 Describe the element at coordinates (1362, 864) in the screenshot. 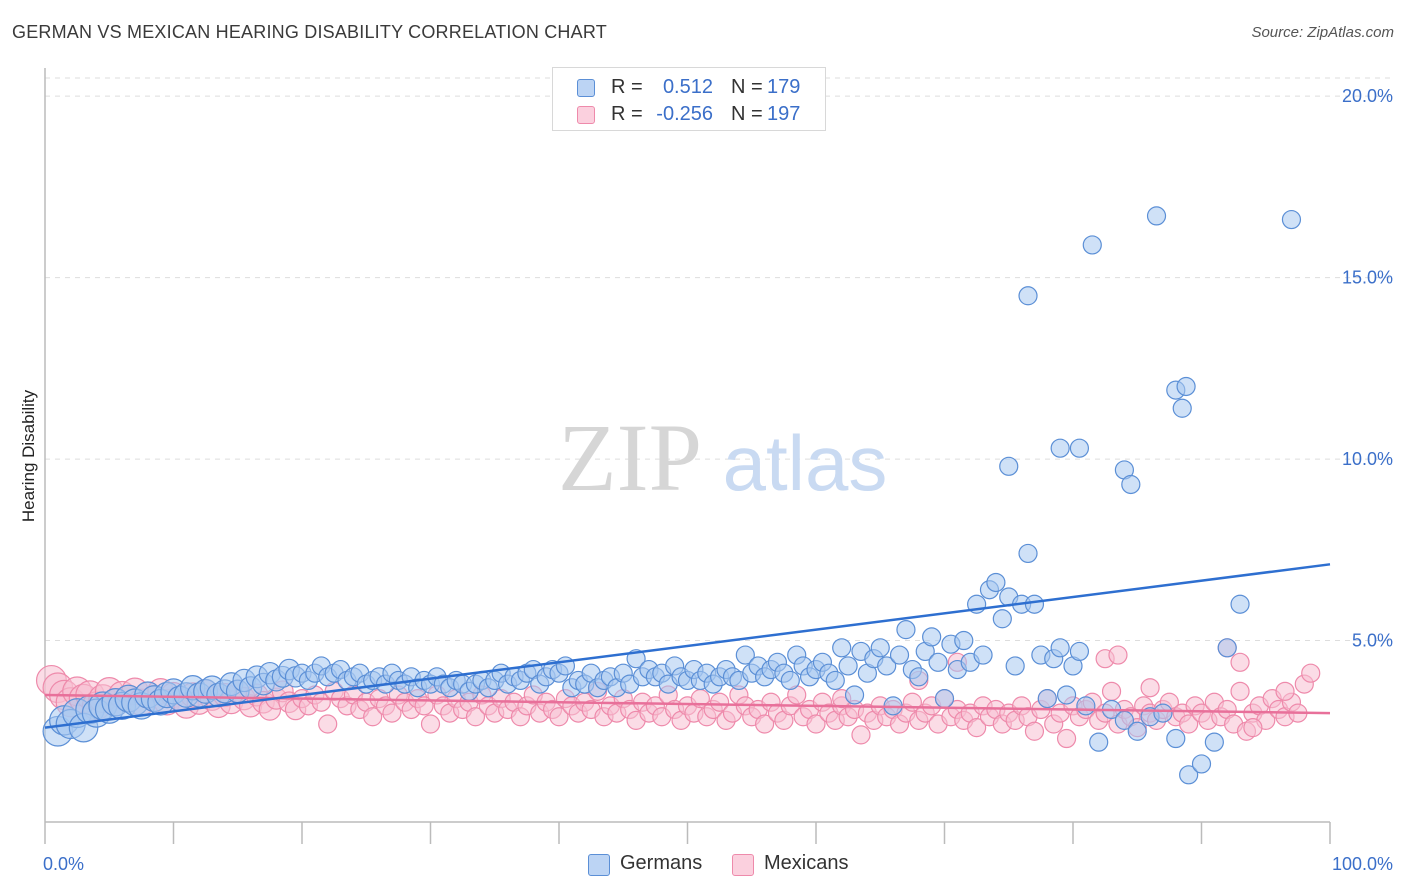

I see `x-tick-label: 100.0%` at that location.